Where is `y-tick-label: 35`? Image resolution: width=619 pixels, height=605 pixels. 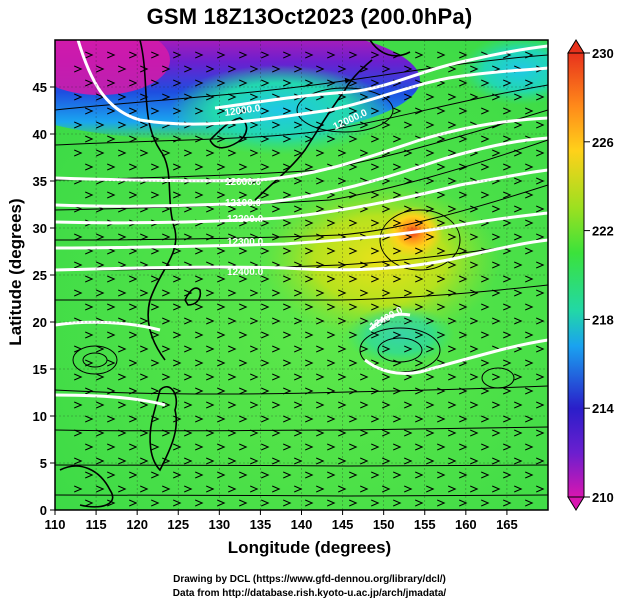
y-tick-label: 35 is located at coordinates (40, 181).